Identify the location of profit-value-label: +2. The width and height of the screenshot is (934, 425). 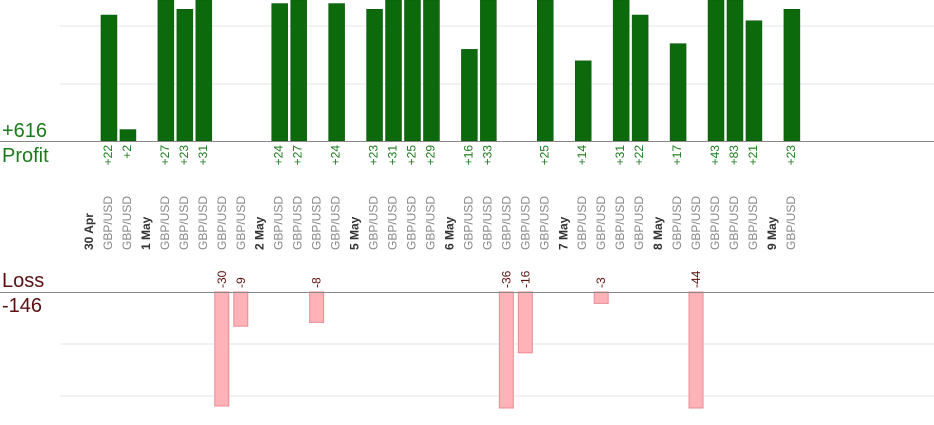
(127, 152).